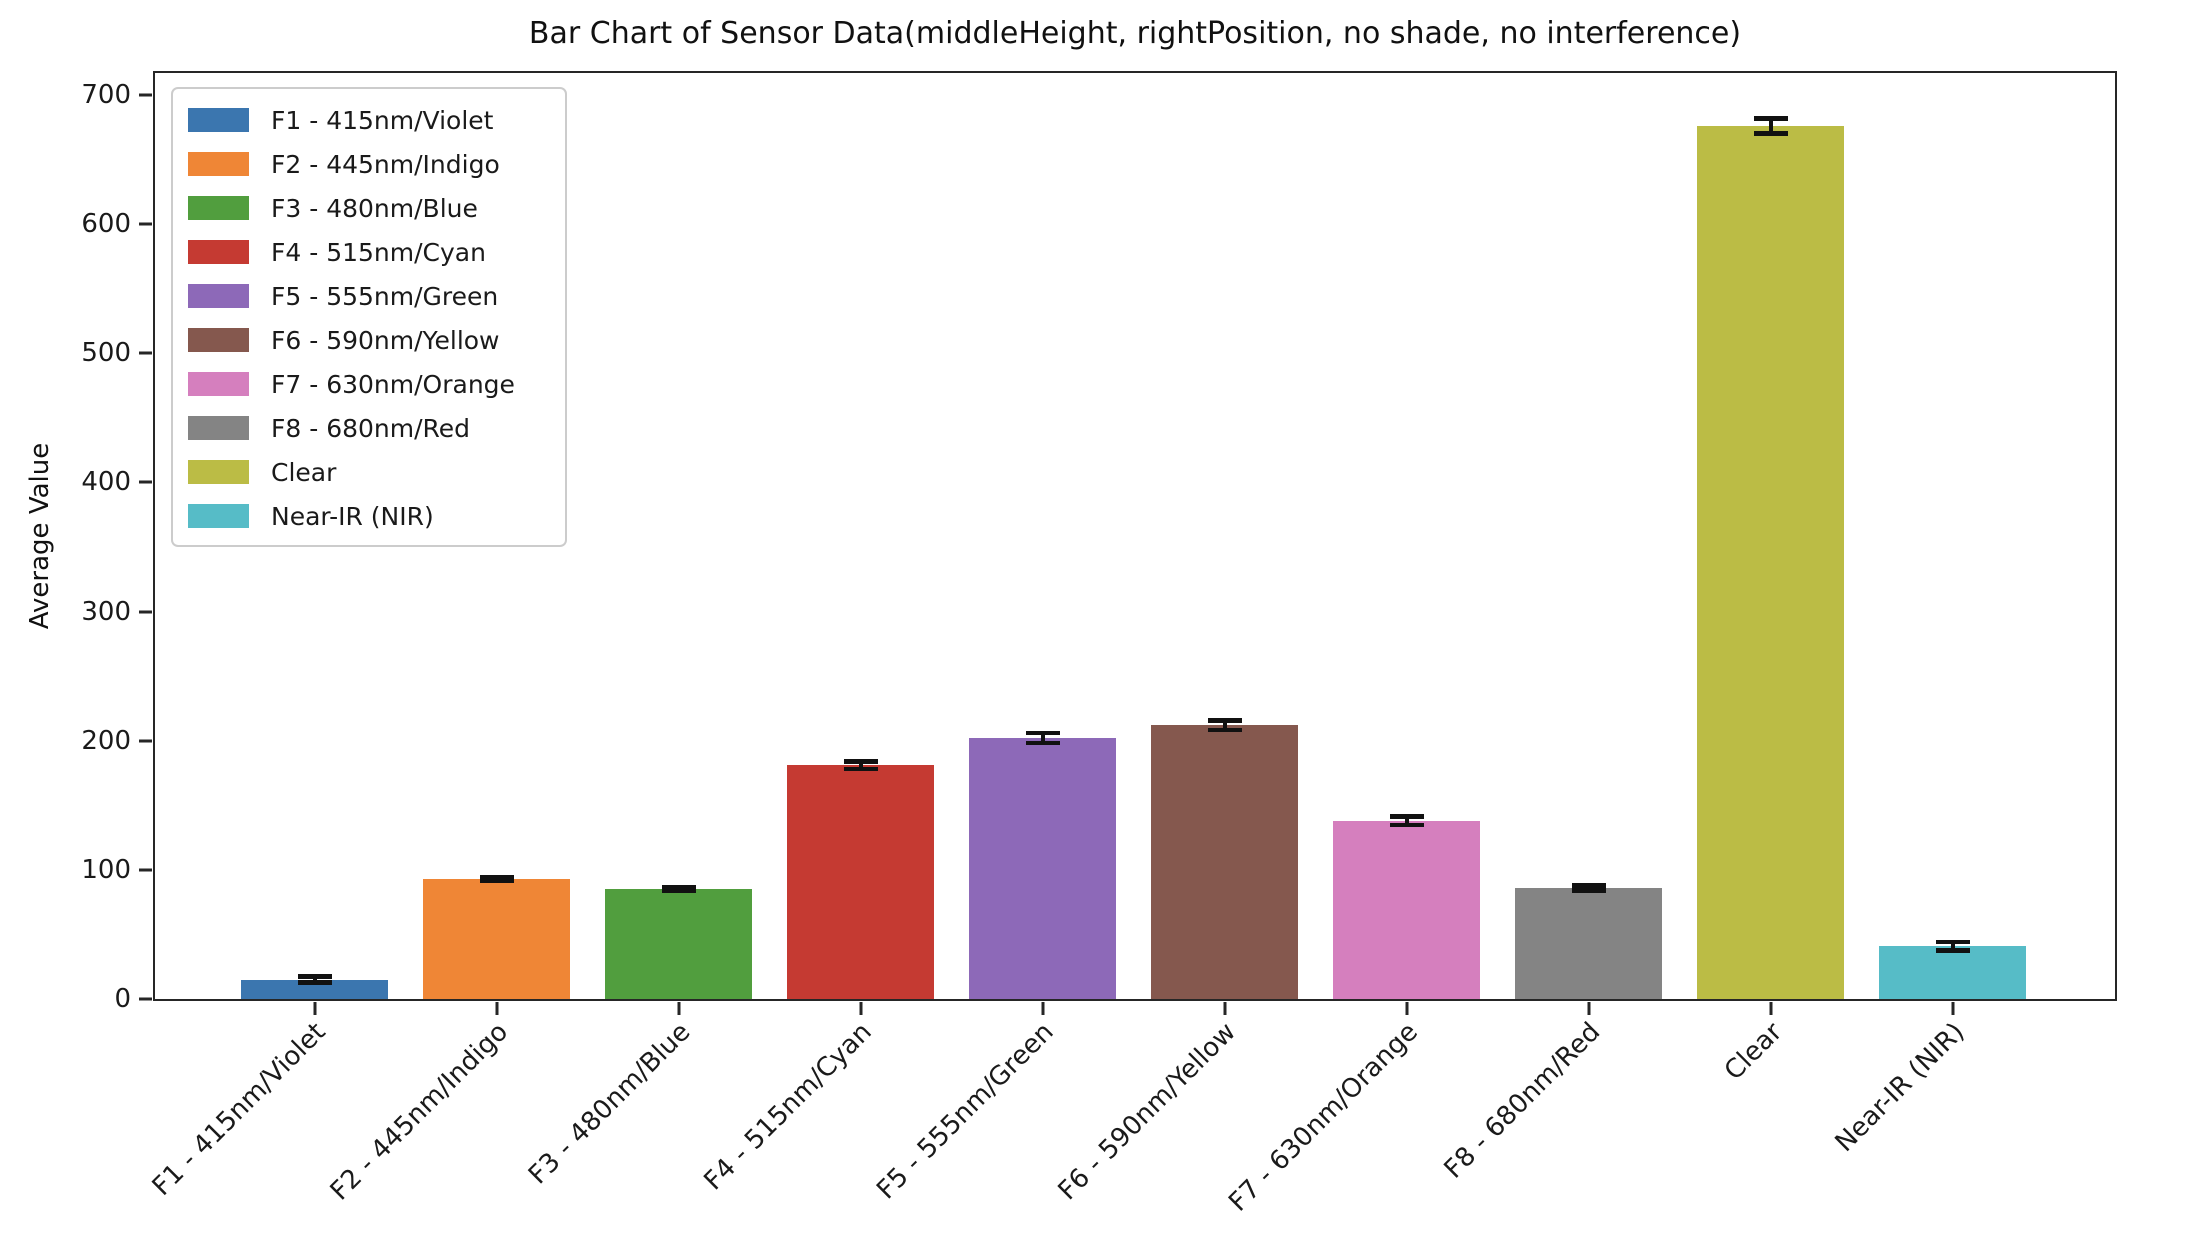  I want to click on legend-entry: F4 - 515nm/Cyan, so click(376, 252).